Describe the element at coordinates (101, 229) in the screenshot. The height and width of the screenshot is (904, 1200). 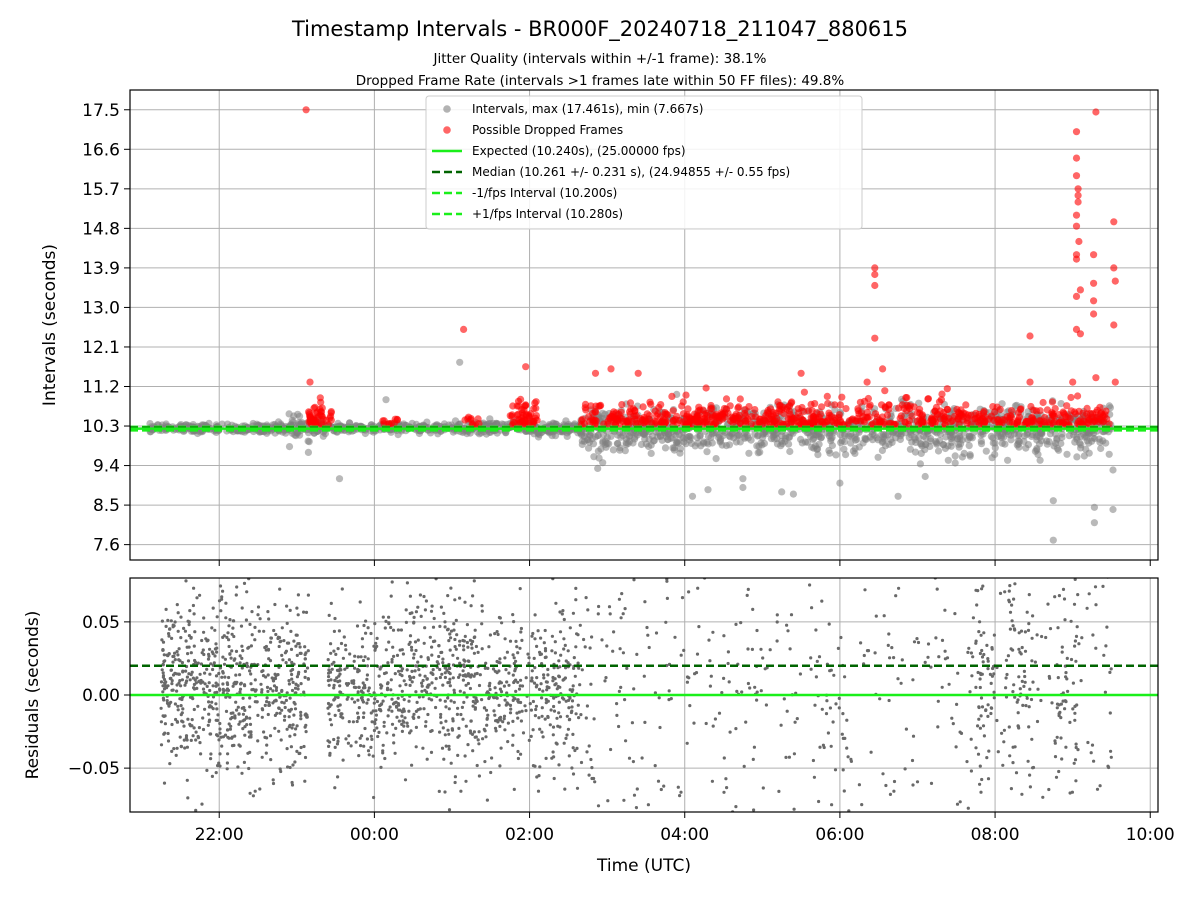
I see `y-tick-label: 14.8` at that location.